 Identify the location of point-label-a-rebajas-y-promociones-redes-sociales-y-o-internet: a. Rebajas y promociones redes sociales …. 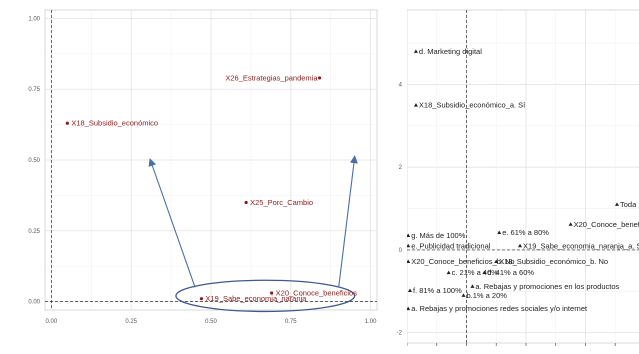
(499, 308).